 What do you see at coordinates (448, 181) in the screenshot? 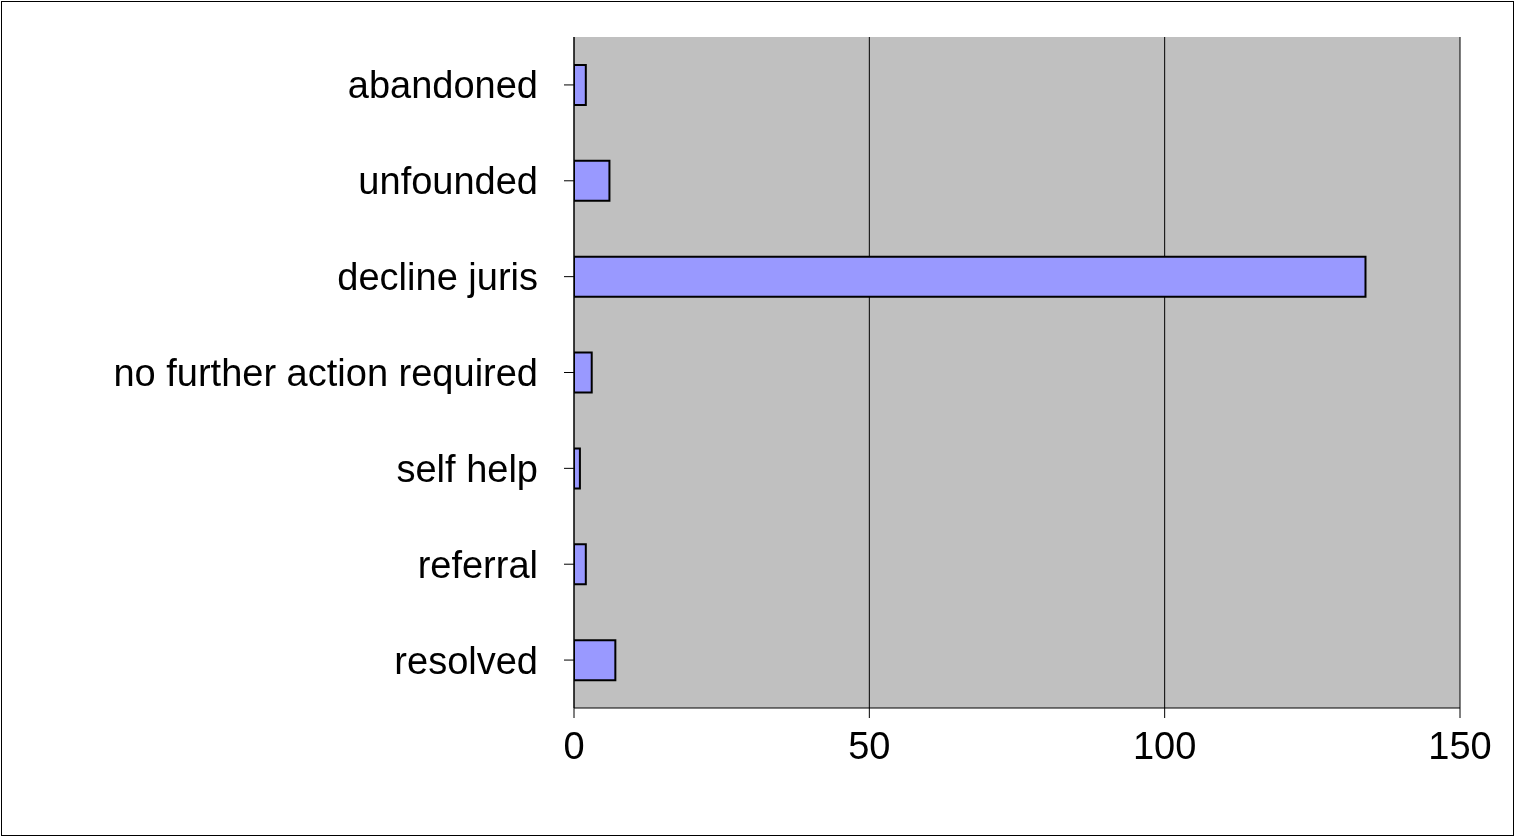
I see `y-tick-label: unfounded` at bounding box center [448, 181].